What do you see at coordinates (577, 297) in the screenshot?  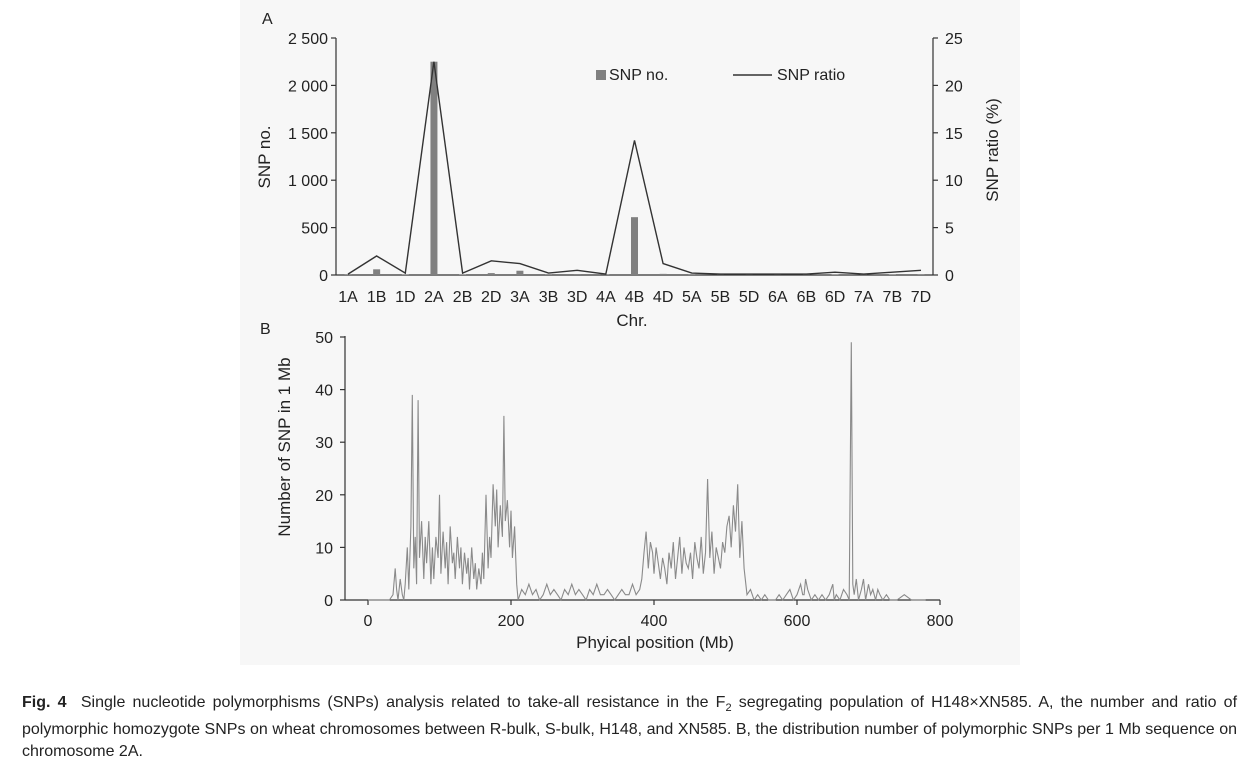 I see `panel-a-x-tick-label: 3D` at bounding box center [577, 297].